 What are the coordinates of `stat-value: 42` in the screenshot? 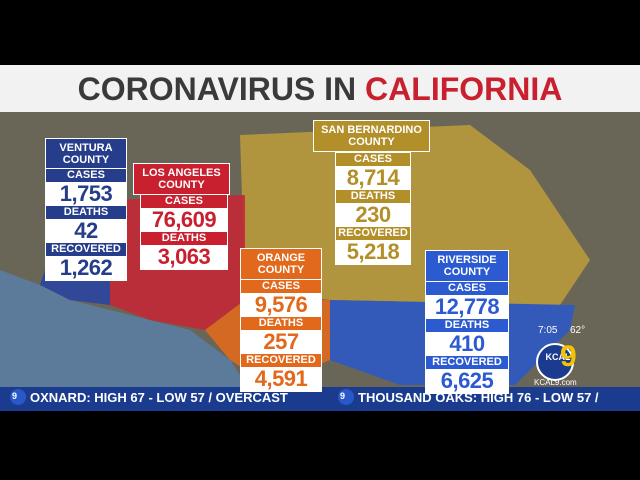 It's located at (86, 231).